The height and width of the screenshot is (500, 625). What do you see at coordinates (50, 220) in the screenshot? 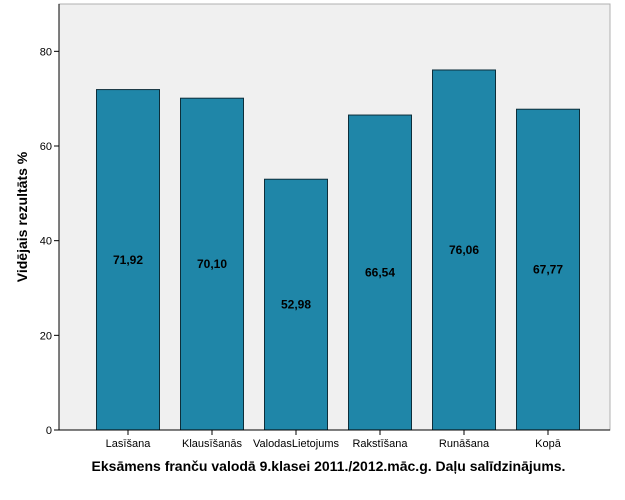
I see `y-axis: 0 20 40 60 80` at bounding box center [50, 220].